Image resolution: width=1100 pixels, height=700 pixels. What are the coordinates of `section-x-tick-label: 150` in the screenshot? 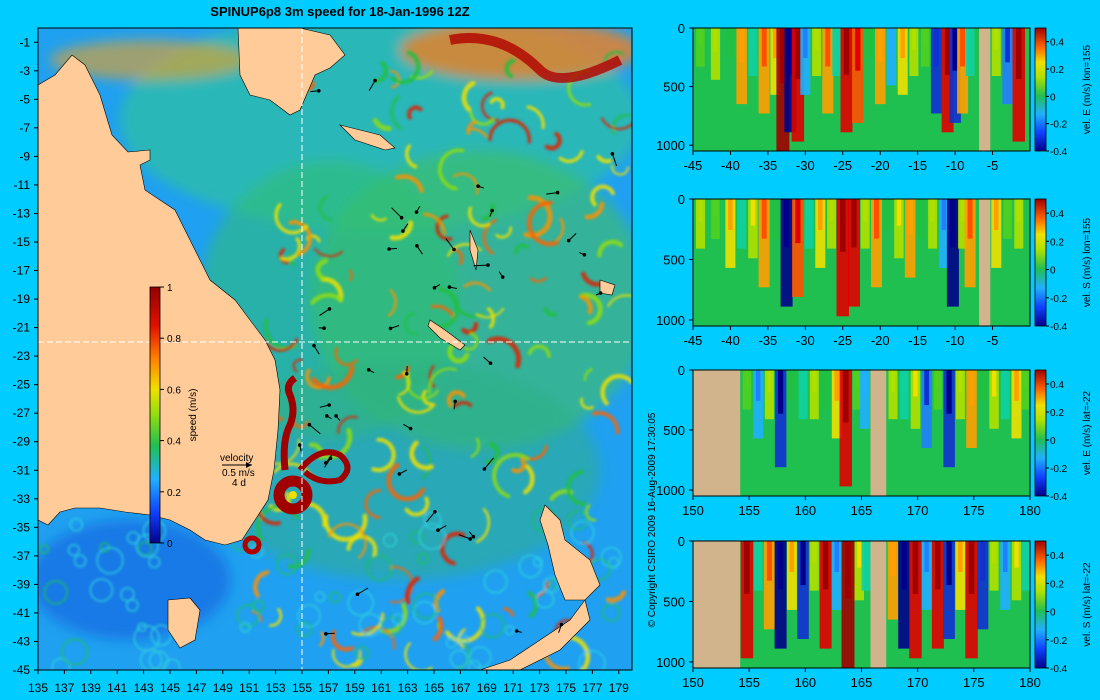 It's located at (693, 510).